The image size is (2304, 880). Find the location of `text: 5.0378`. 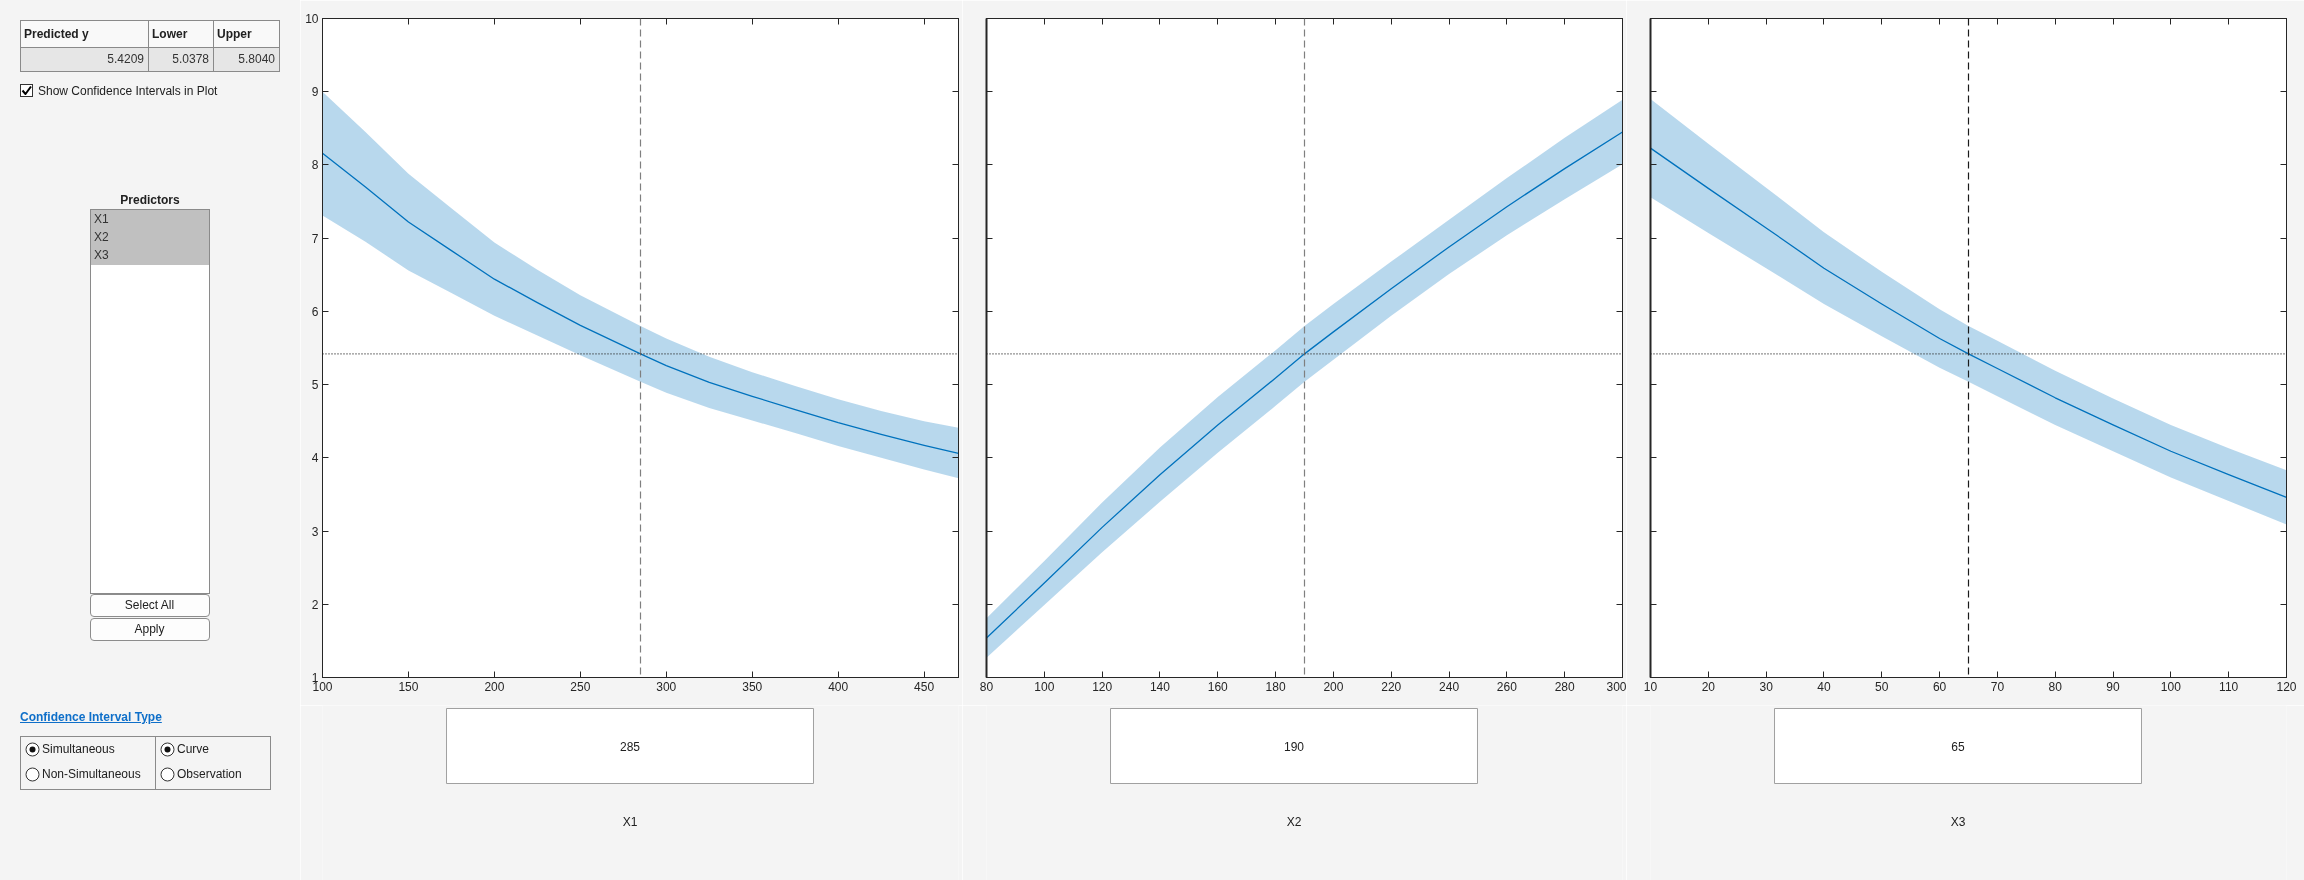

text: 5.0378 is located at coordinates (190, 59).